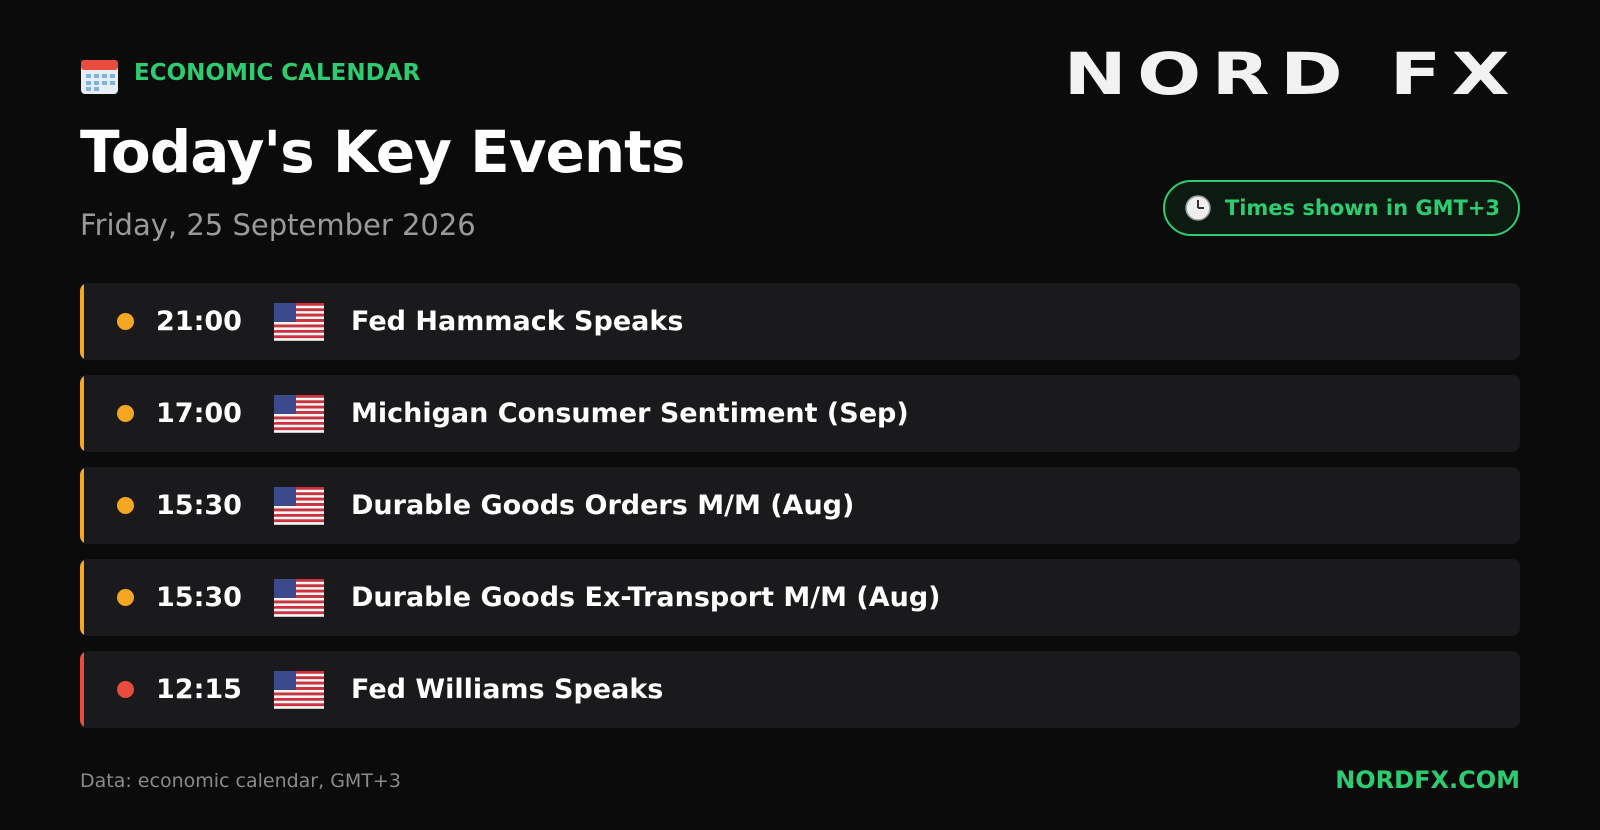 Image resolution: width=1600 pixels, height=830 pixels. Describe the element at coordinates (1291, 74) in the screenshot. I see `logo: NORD FX` at that location.